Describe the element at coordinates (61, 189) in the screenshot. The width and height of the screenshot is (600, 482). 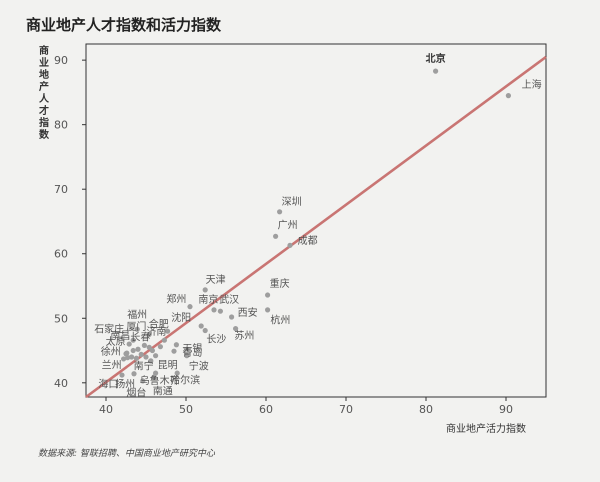
I see `y-tick-label: 70` at that location.